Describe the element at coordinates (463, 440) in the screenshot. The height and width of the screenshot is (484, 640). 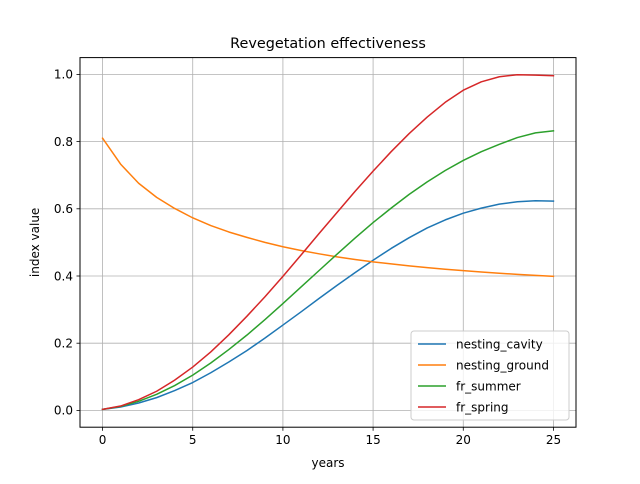
I see `x-tick-label: 20` at that location.